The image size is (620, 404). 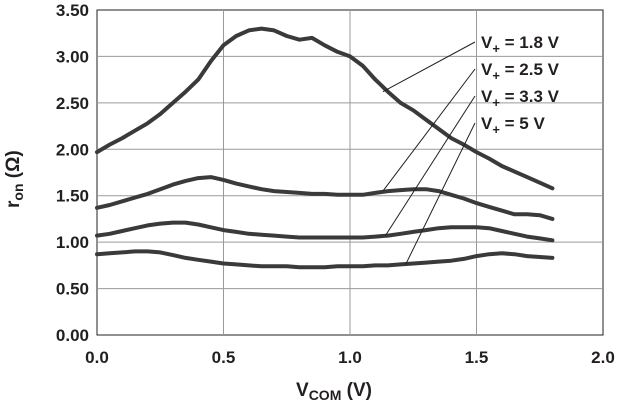 What do you see at coordinates (513, 125) in the screenshot?
I see `legend-label-5v: V+ = 5 V` at bounding box center [513, 125].